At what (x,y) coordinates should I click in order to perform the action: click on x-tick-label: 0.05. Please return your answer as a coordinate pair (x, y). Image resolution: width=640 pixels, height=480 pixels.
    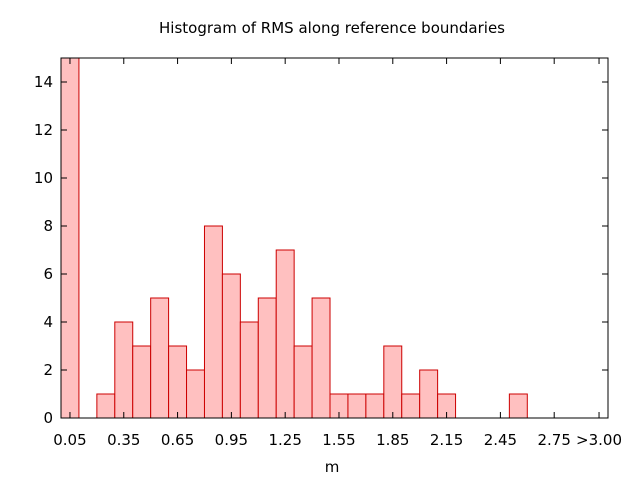
    Looking at the image, I should click on (69, 440).